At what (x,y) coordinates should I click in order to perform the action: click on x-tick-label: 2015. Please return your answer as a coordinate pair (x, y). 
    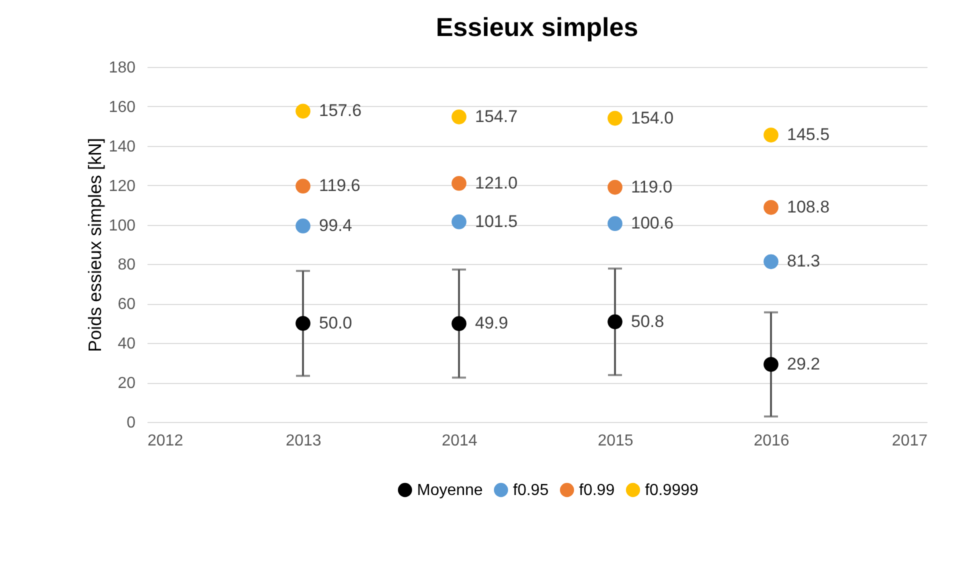
    Looking at the image, I should click on (616, 441).